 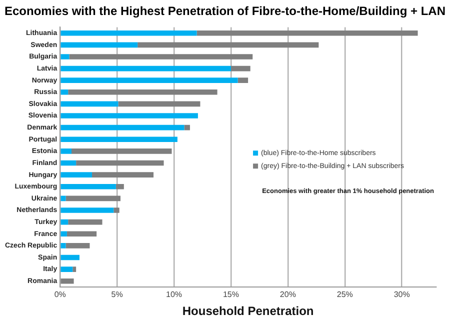 What do you see at coordinates (224, 11) in the screenshot?
I see `chart-title: Economies with the Highest Penetration of Fibre-to-the-Home/Building + LAN` at bounding box center [224, 11].